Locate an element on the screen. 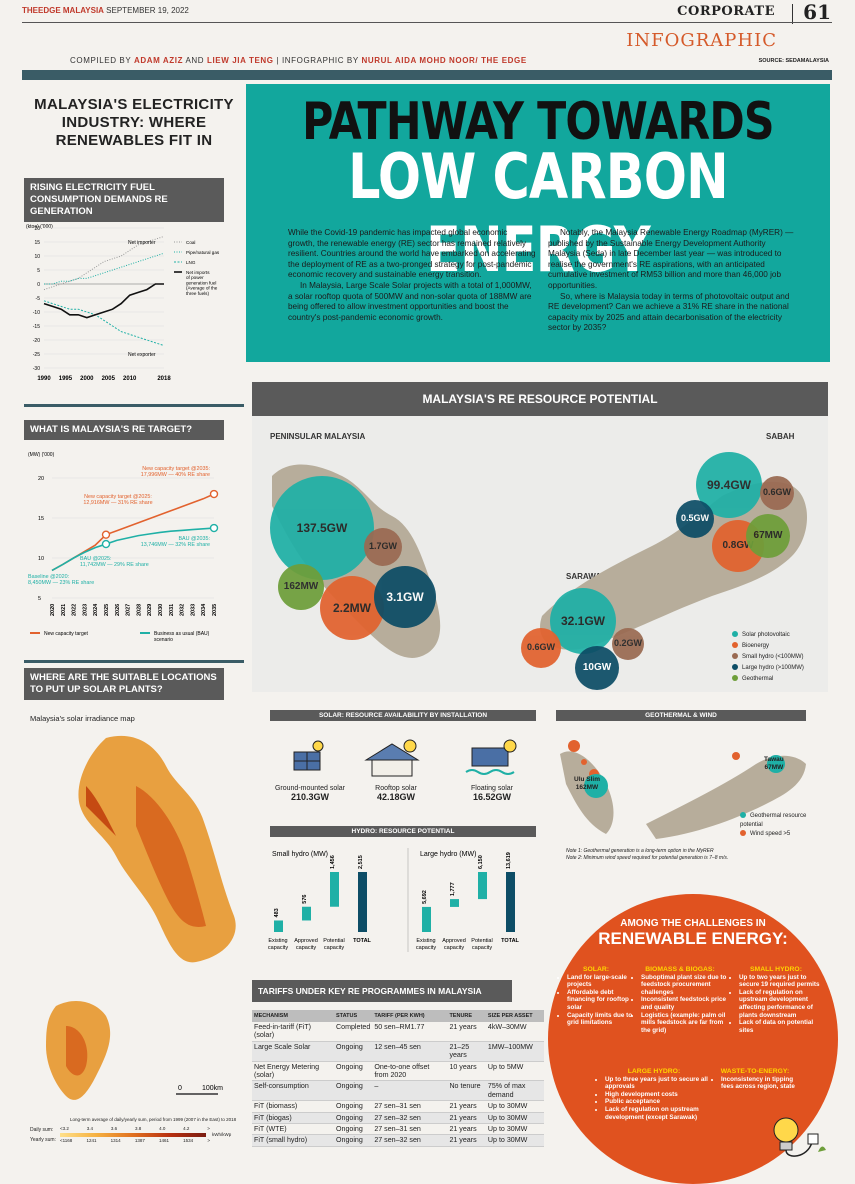 The height and width of the screenshot is (1184, 855). geo-map is located at coordinates (683, 789).